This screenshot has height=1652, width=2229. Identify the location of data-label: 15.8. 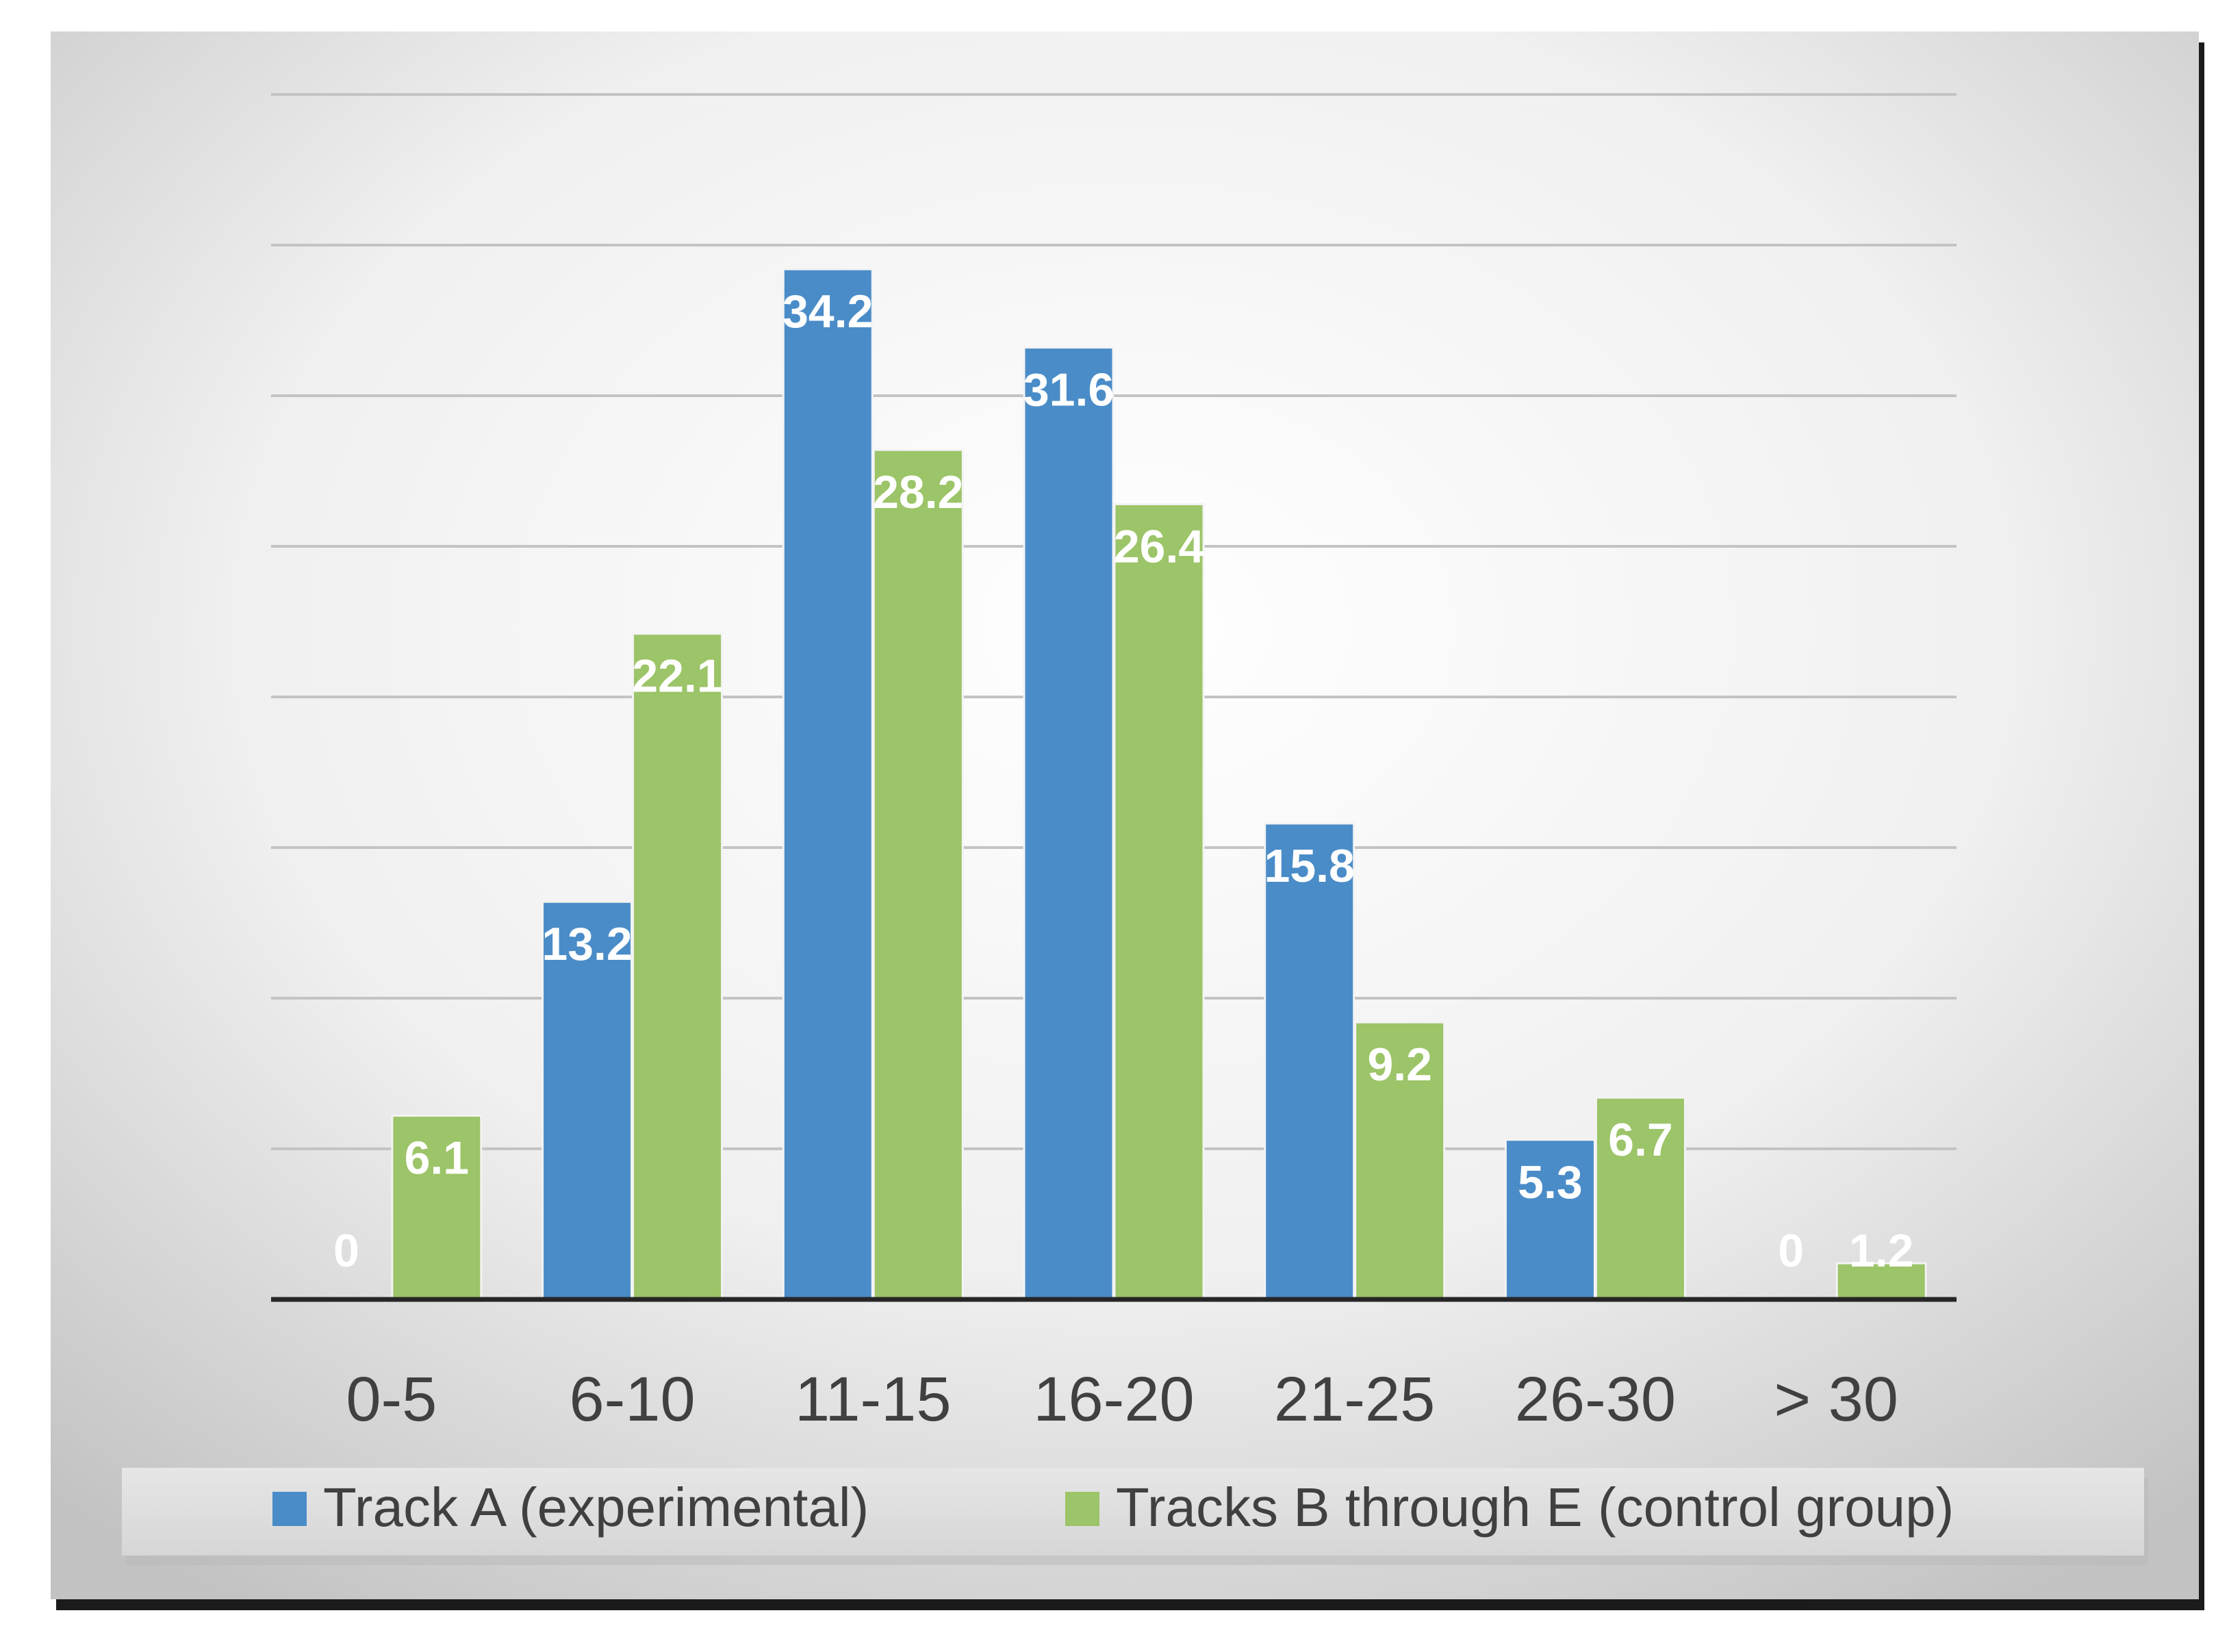
(1309, 866).